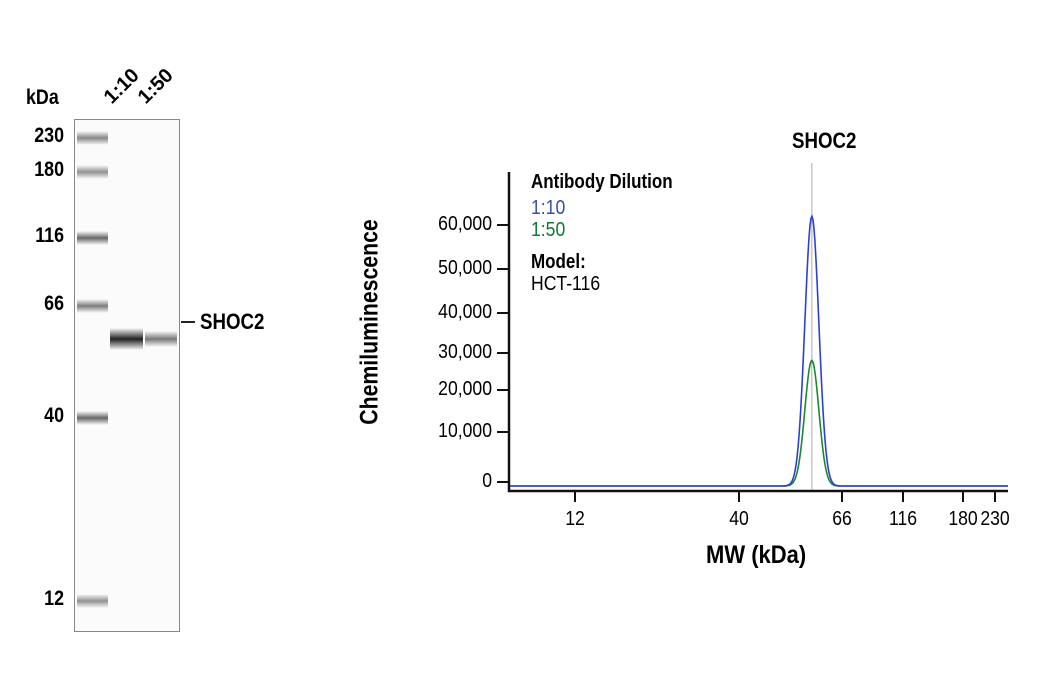 This screenshot has height=700, width=1040. I want to click on legend-model-value: HCT-116, so click(566, 284).